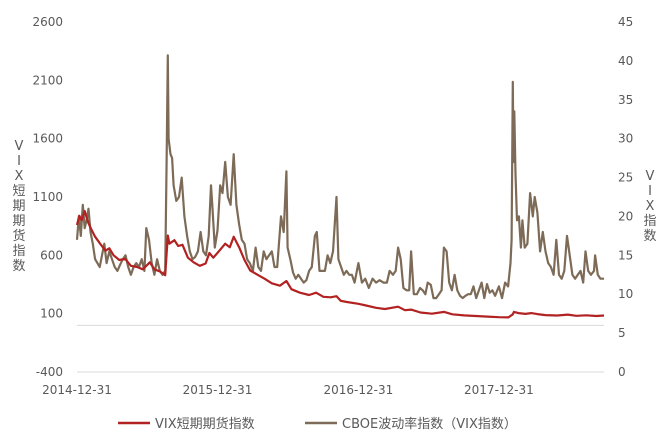  Describe the element at coordinates (47, 22) in the screenshot. I see `left-tick-label: 2600` at that location.